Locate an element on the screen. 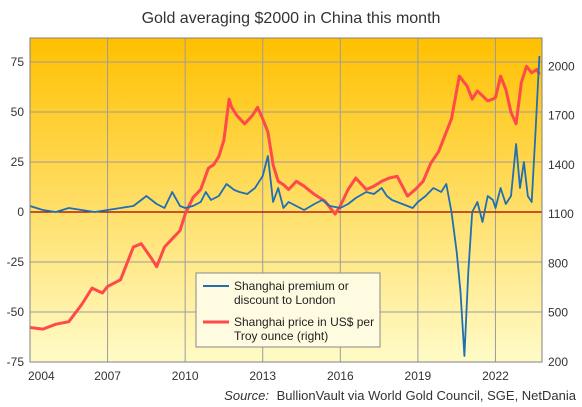 The height and width of the screenshot is (407, 582). x-axis-ticks: 2004 2007 2010 2013 2016 2019 2022 is located at coordinates (268, 376).